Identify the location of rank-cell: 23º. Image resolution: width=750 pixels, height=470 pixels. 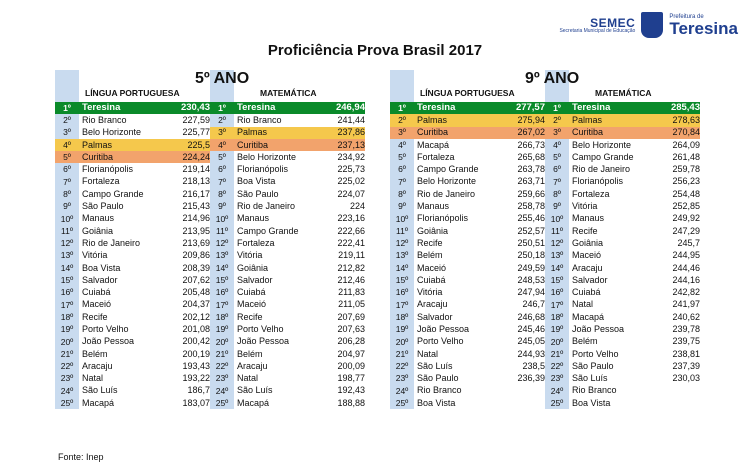
(67, 378).